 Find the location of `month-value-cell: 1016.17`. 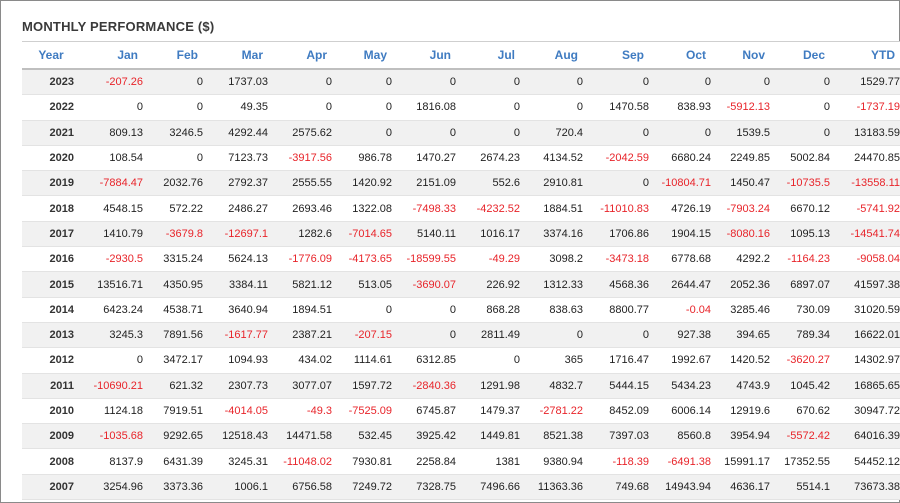

month-value-cell: 1016.17 is located at coordinates (491, 234).